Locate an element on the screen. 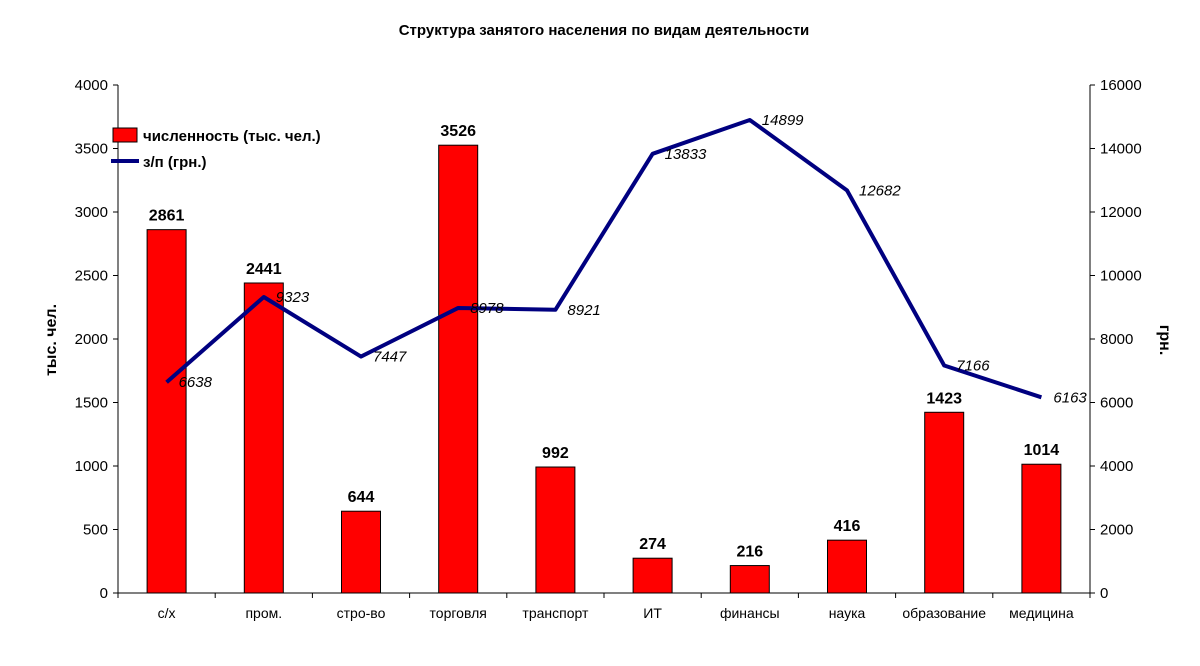 The height and width of the screenshot is (666, 1200). legend-label-bars: численность (тыс. чел.) is located at coordinates (232, 136).